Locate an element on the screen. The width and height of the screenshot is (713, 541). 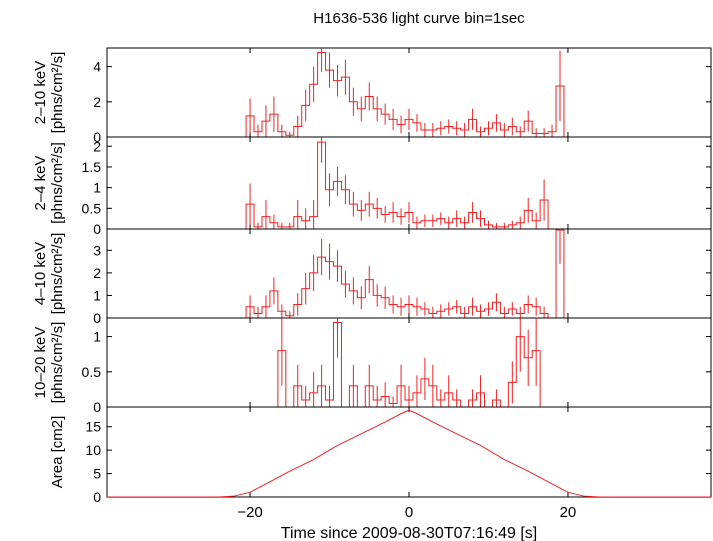
x-tick-label: 20 is located at coordinates (568, 512).